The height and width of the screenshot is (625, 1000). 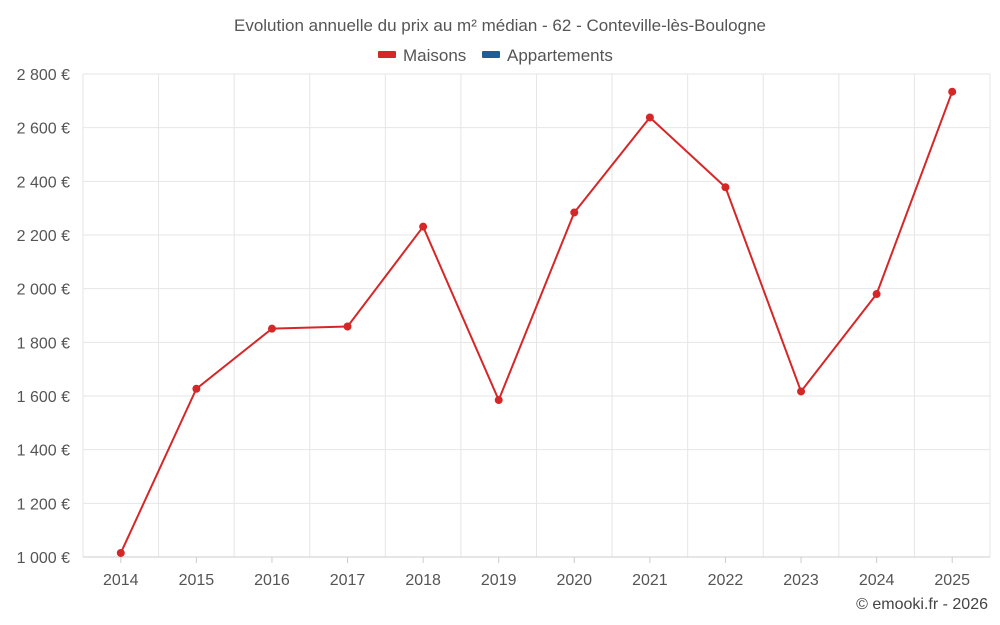 What do you see at coordinates (560, 55) in the screenshot?
I see `legend-label-appartements: Appartements` at bounding box center [560, 55].